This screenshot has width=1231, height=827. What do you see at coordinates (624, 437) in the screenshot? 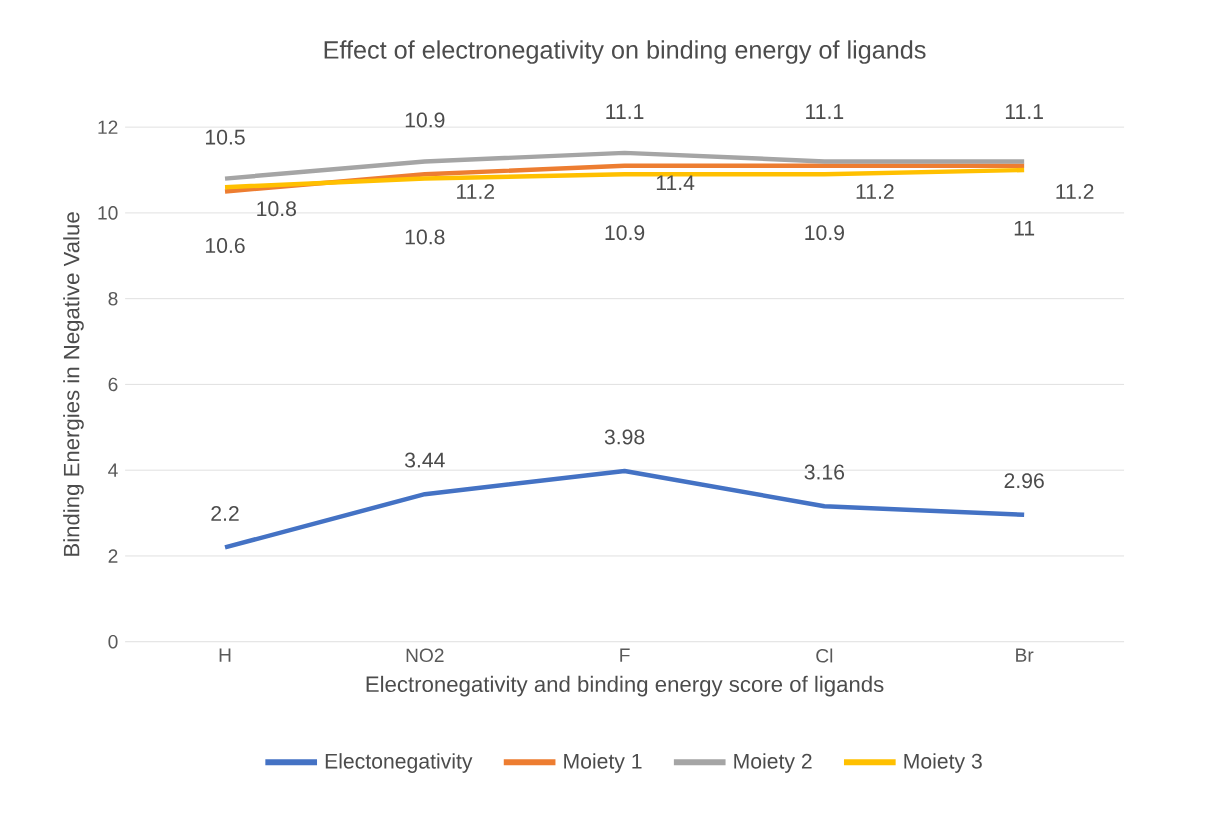
I see `data-label: 3.98` at bounding box center [624, 437].